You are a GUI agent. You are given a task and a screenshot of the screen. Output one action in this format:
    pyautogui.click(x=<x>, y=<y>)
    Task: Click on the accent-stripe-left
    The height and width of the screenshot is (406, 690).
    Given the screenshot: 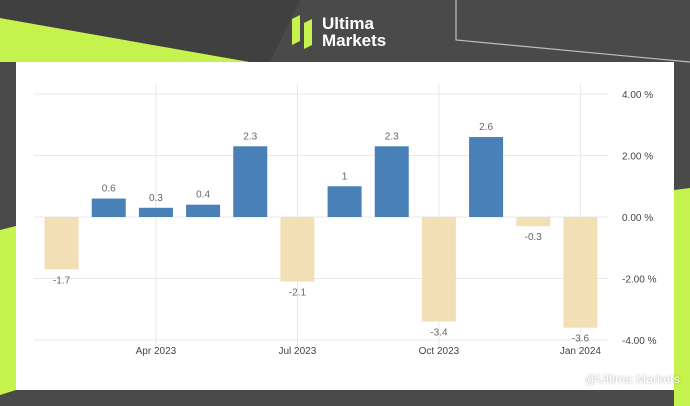 What is the action you would take?
    pyautogui.click(x=8, y=310)
    